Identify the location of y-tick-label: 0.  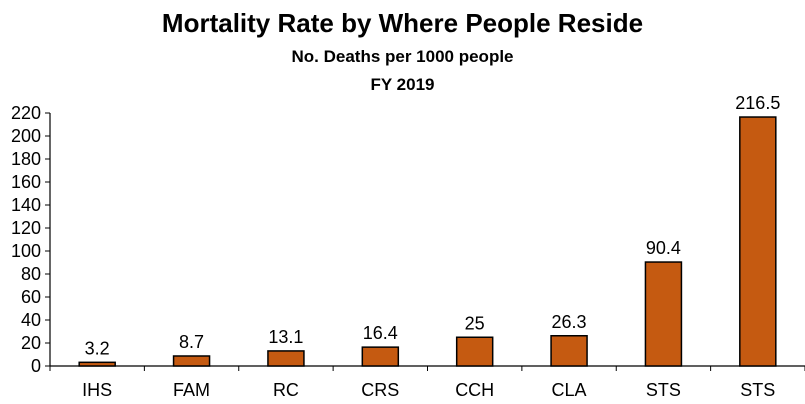
(36, 366).